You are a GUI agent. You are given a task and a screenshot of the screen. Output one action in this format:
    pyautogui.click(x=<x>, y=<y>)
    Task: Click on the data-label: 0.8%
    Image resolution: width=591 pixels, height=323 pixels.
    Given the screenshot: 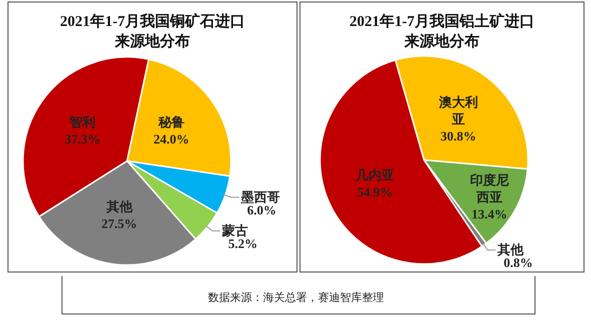 What is the action you would take?
    pyautogui.click(x=518, y=262)
    